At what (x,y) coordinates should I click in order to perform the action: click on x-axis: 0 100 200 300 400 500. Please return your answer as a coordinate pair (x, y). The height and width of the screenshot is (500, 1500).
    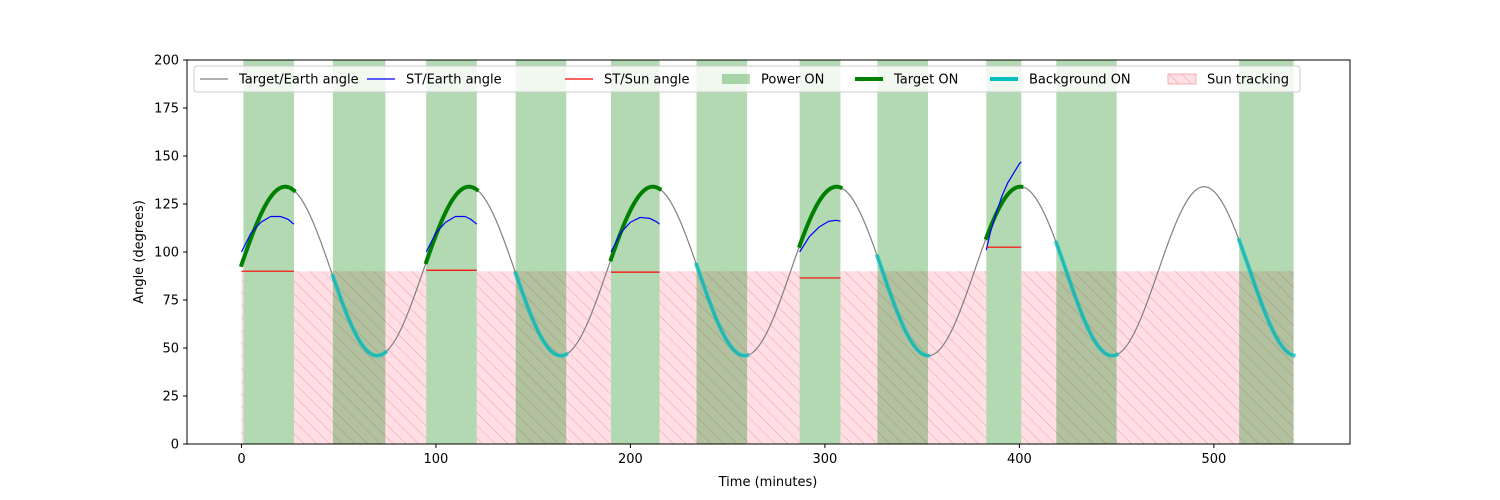
    Looking at the image, I should click on (731, 455).